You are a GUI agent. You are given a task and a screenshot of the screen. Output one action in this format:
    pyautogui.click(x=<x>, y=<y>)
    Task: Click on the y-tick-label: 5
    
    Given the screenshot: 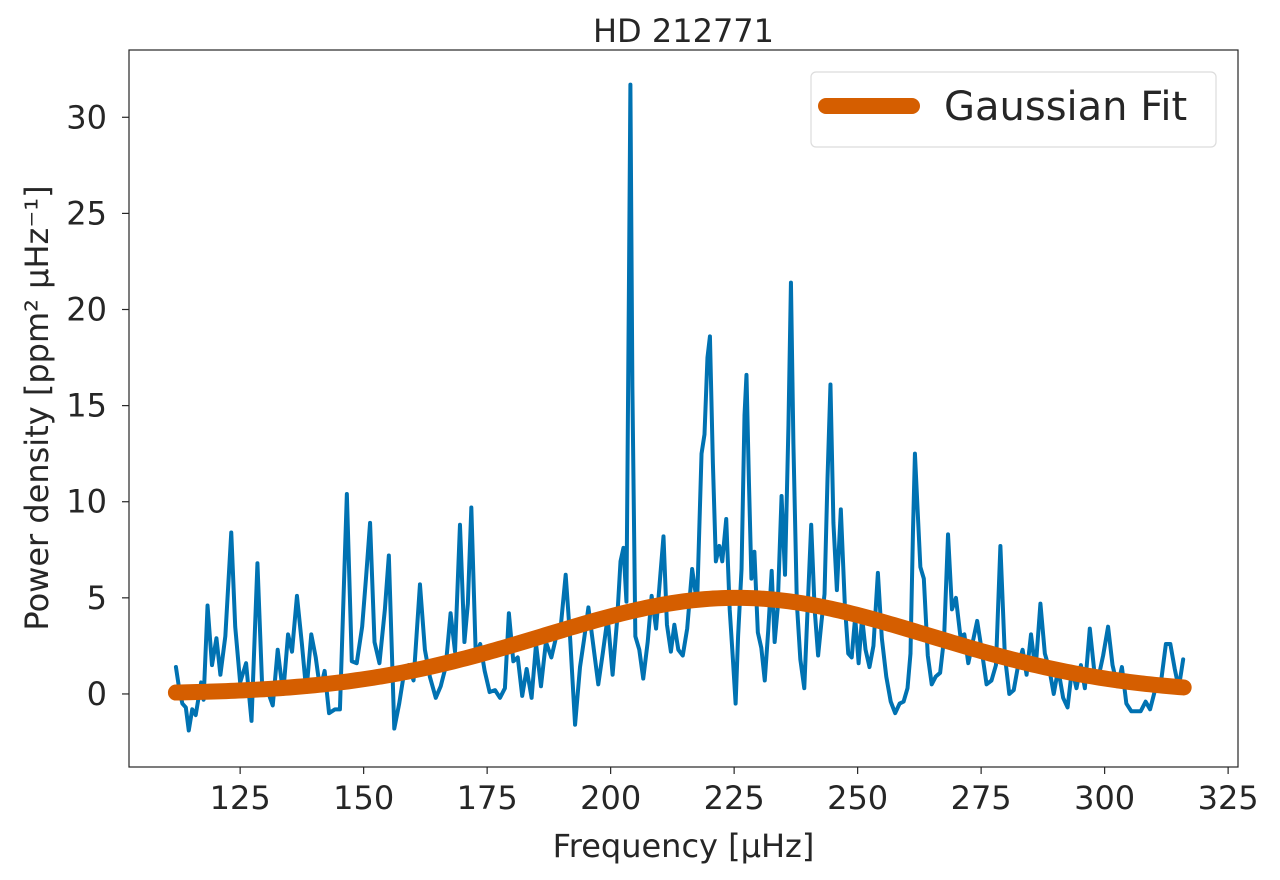 What is the action you would take?
    pyautogui.click(x=97, y=598)
    